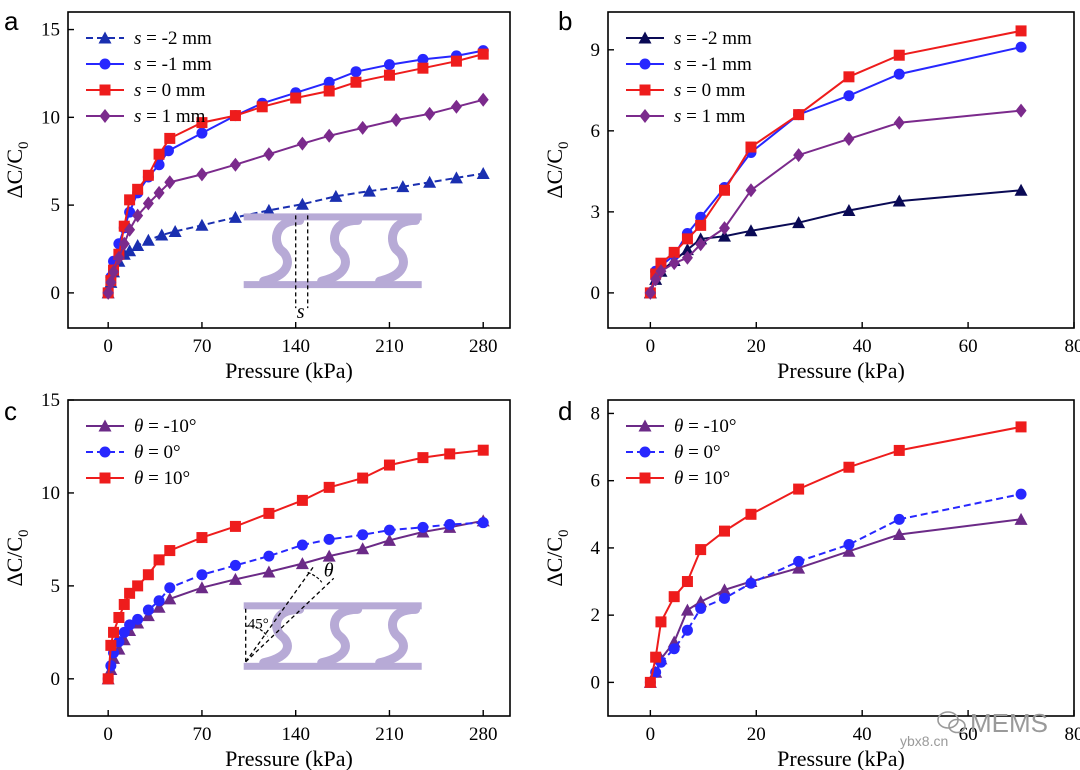 The image size is (1080, 770). Describe the element at coordinates (389, 346) in the screenshot. I see `x-tick-label: 210` at that location.